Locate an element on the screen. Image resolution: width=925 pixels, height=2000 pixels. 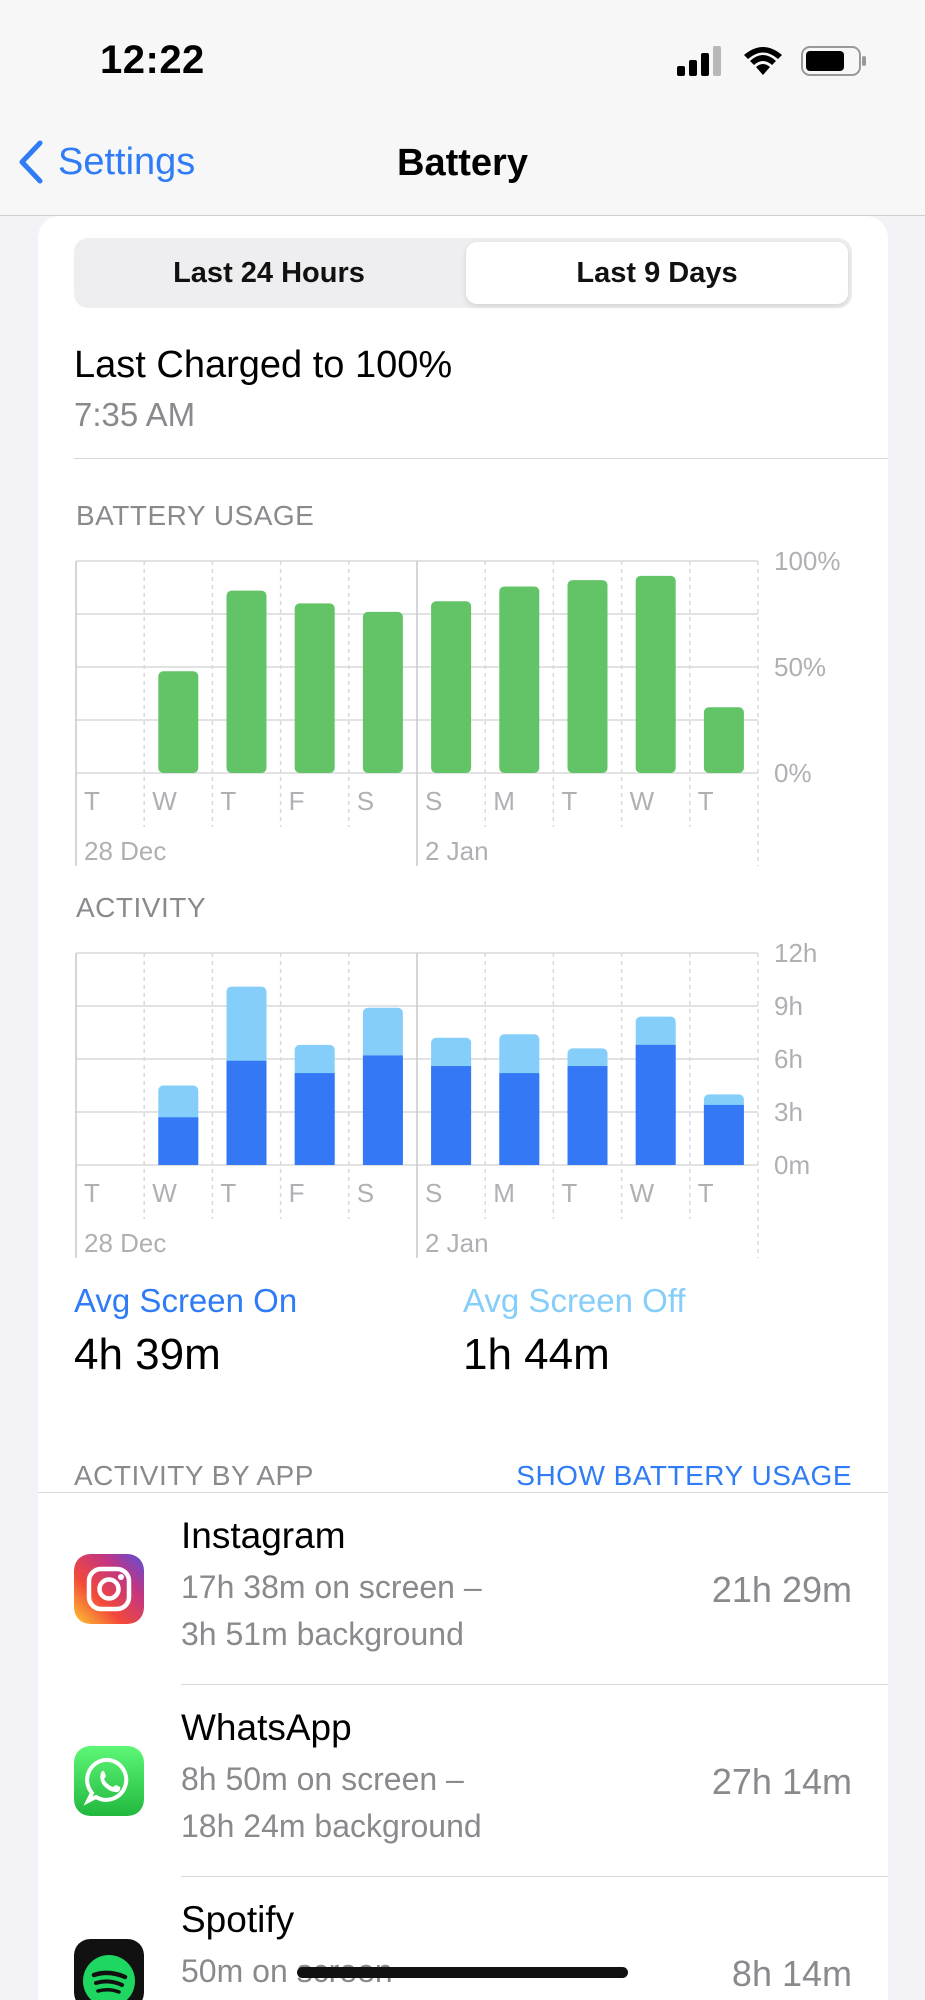
y-tick-label: 0m is located at coordinates (792, 1165).